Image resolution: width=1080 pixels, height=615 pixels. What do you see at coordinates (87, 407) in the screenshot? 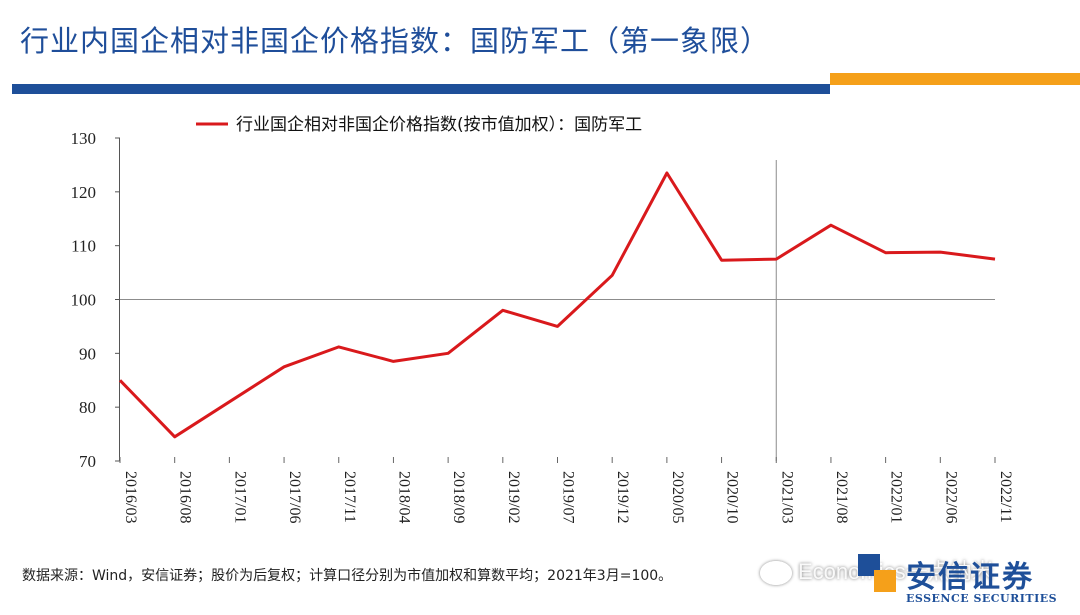
I see `y-tick-label: 80` at bounding box center [87, 407].